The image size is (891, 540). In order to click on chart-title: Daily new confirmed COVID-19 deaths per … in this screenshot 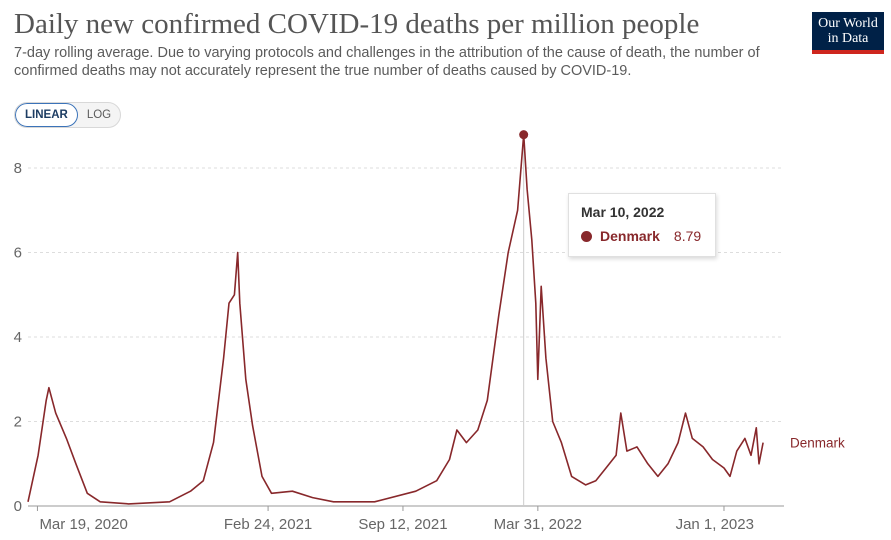, I will do `click(357, 24)`.